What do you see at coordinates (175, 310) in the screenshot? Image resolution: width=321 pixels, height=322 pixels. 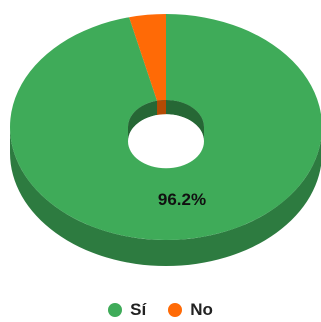 I see `legend-swatch-no` at bounding box center [175, 310].